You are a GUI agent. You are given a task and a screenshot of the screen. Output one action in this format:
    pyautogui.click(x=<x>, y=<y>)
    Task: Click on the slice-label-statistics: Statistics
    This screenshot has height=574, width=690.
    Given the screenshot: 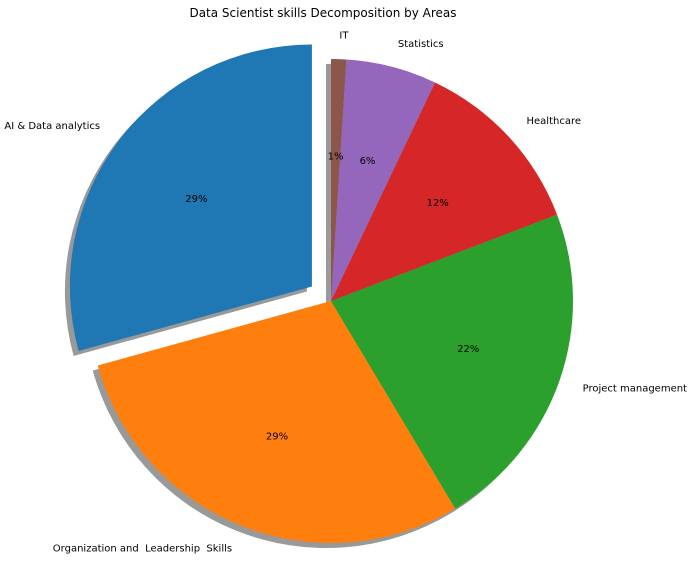 What is the action you would take?
    pyautogui.click(x=421, y=44)
    